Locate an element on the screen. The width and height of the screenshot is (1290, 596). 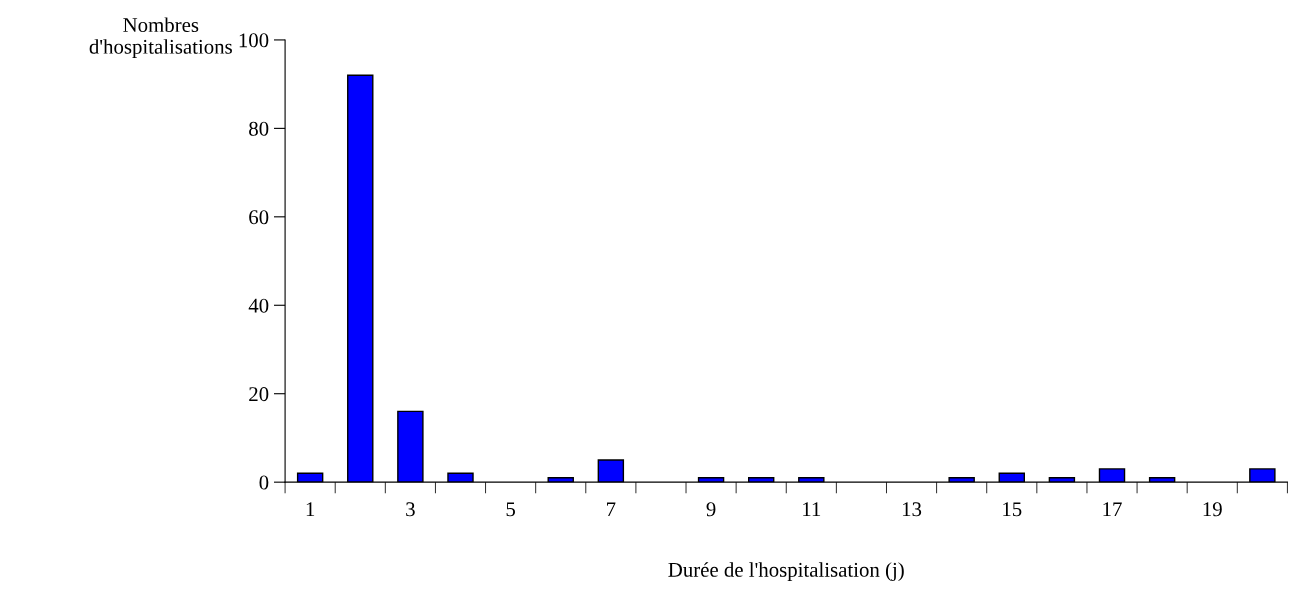
x-tick-label: 5 is located at coordinates (511, 509).